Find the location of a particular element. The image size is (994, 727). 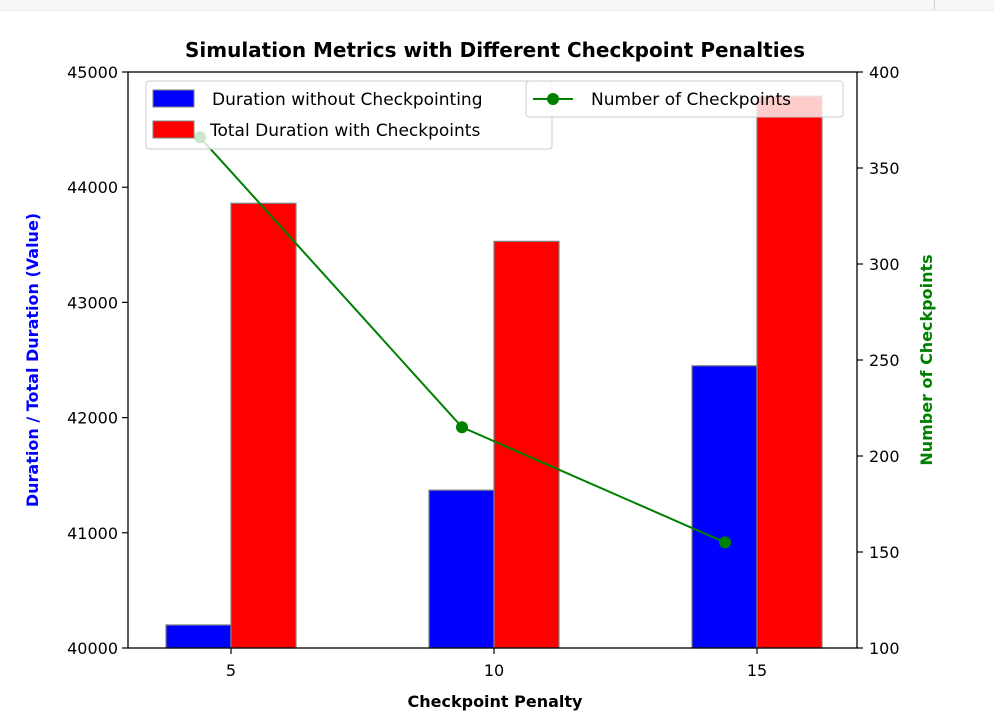

legend-marker-swatch is located at coordinates (553, 99).